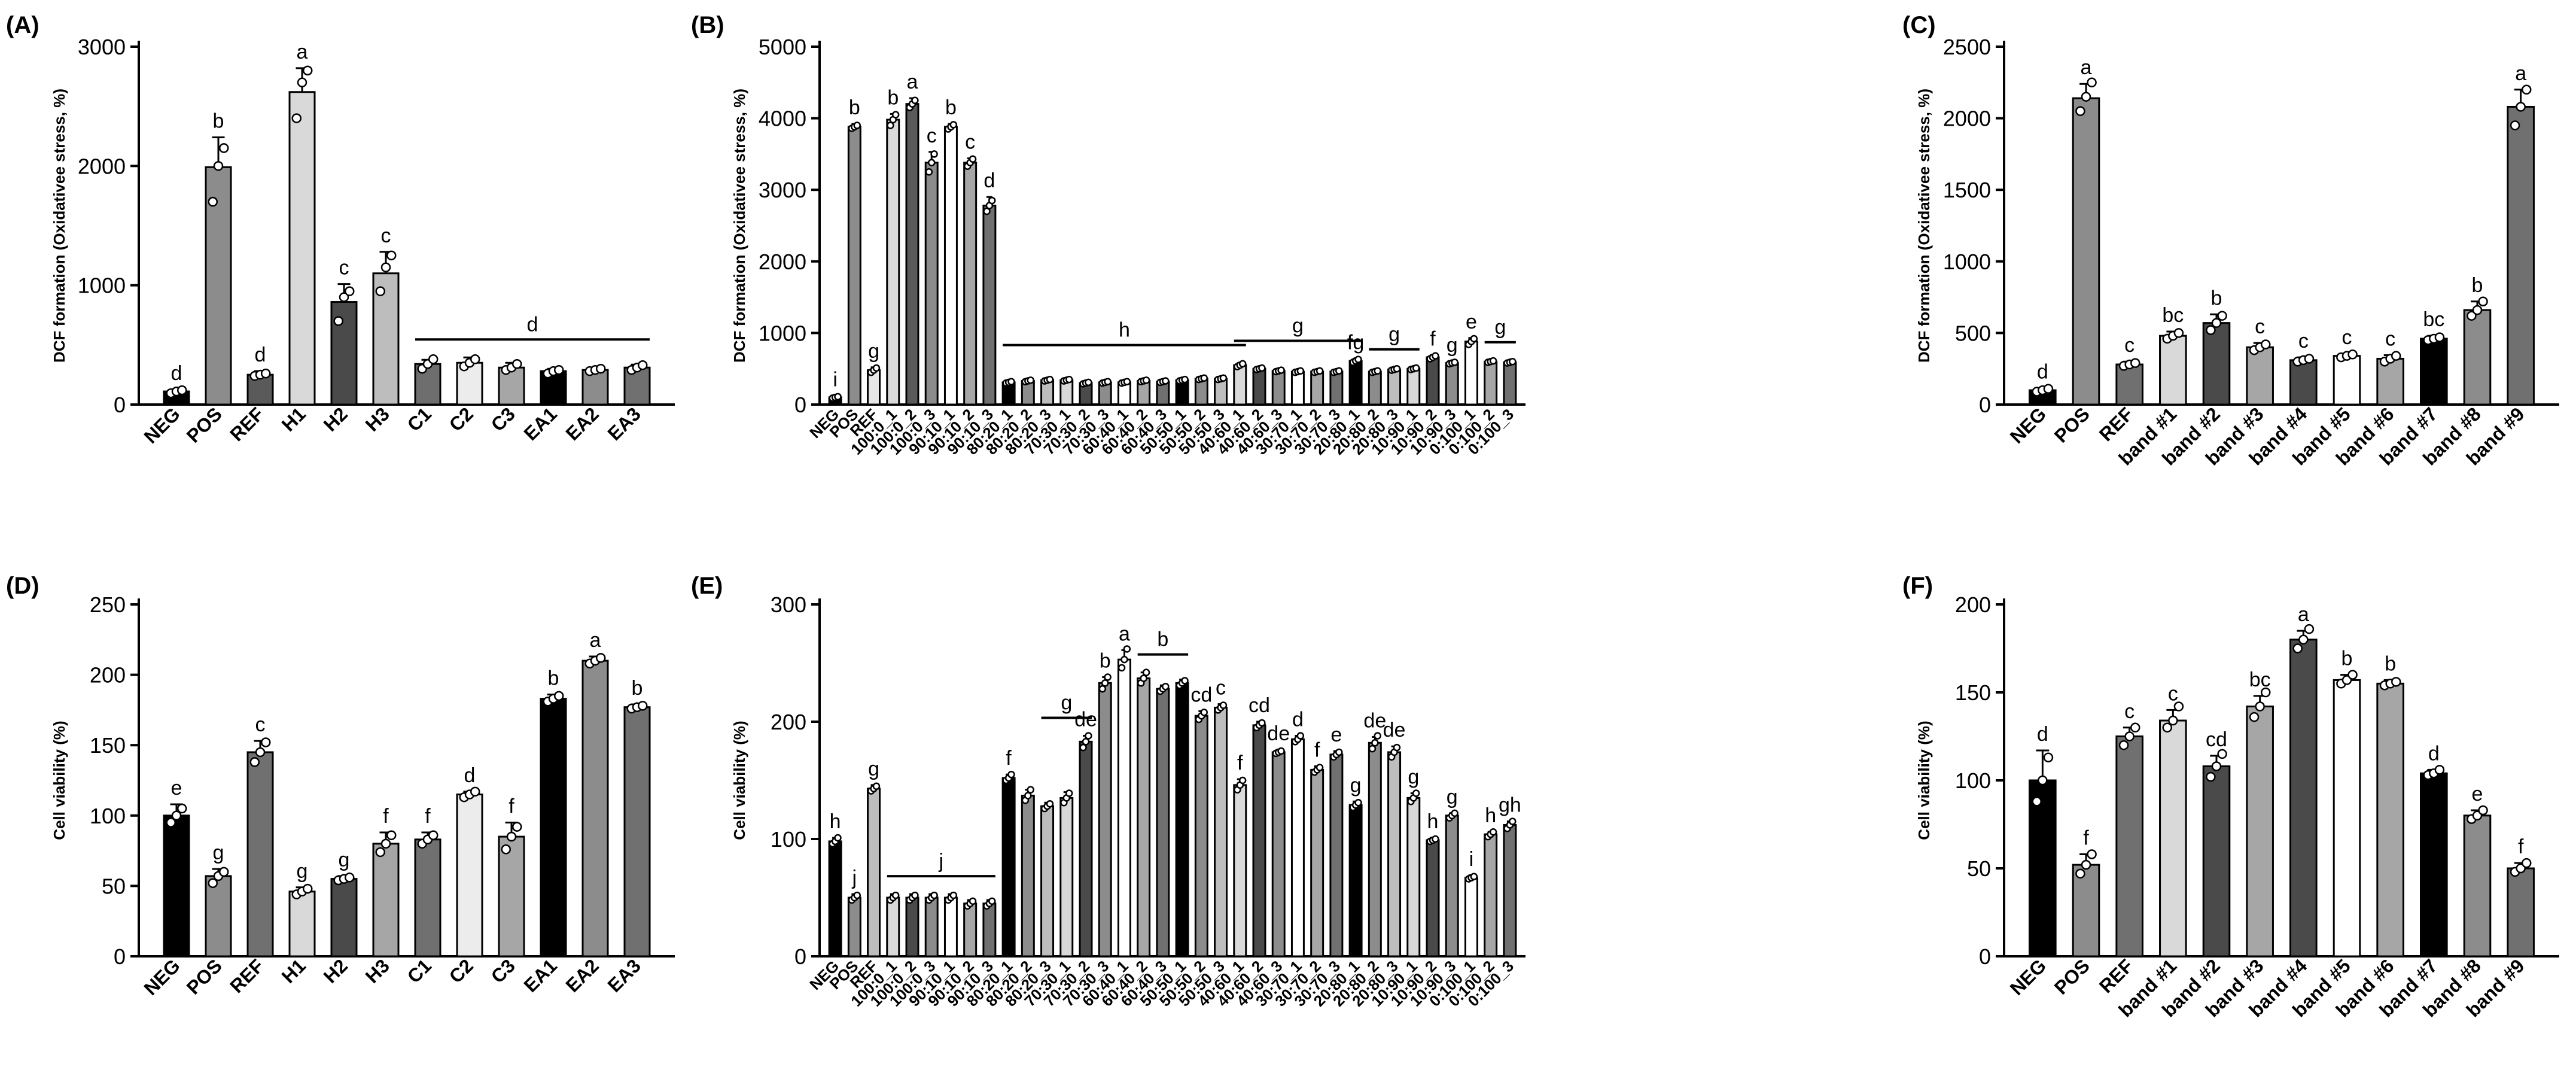 This screenshot has height=1073, width=2576. I want to click on panel-a-x-tick-label: C1, so click(419, 419).